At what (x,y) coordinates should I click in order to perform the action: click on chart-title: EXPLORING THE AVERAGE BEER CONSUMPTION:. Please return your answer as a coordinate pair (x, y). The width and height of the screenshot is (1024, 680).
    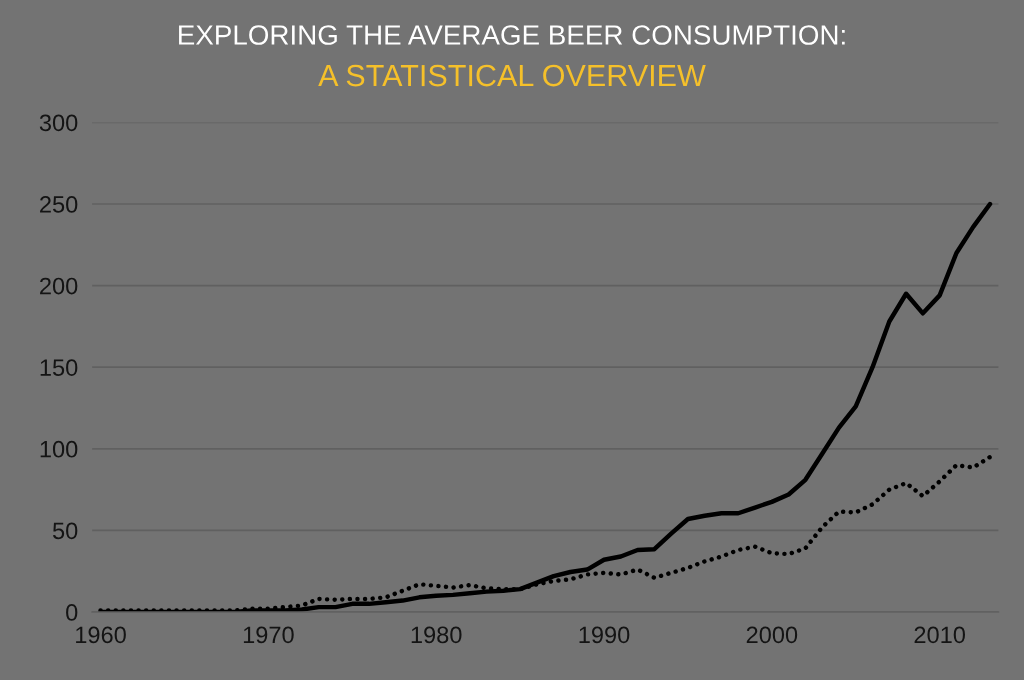
    Looking at the image, I should click on (512, 35).